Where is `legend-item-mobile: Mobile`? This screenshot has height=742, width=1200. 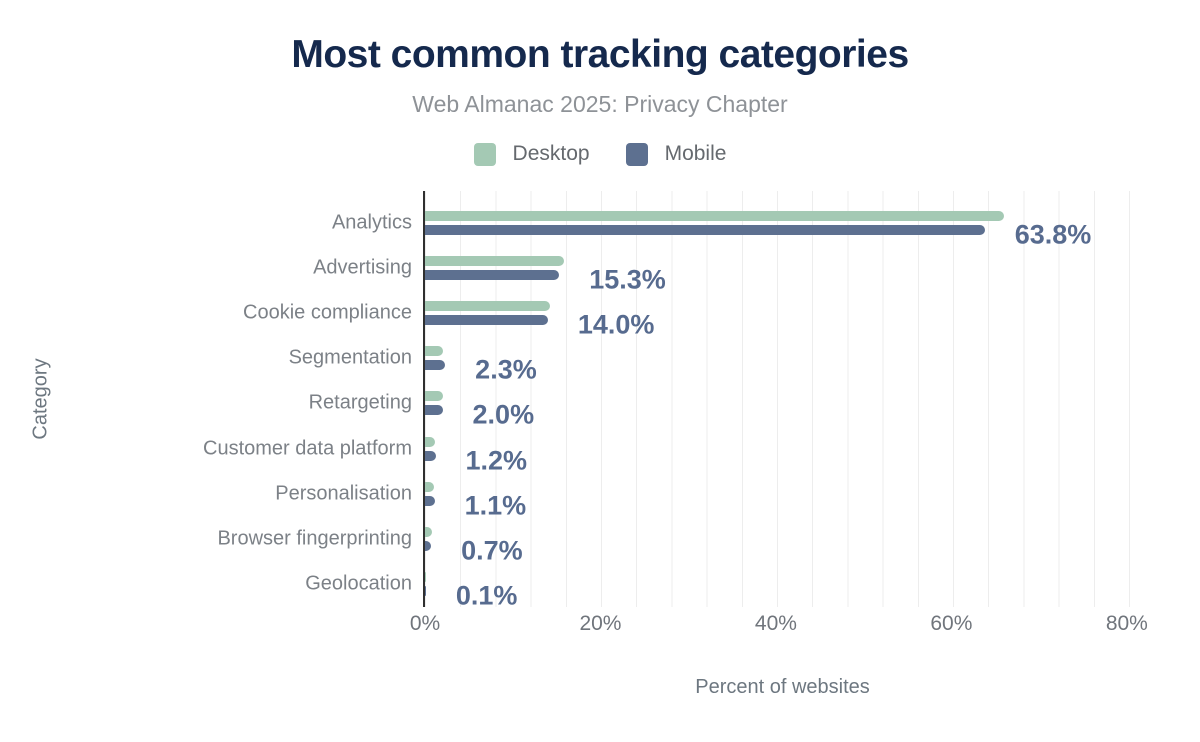 legend-item-mobile: Mobile is located at coordinates (676, 154).